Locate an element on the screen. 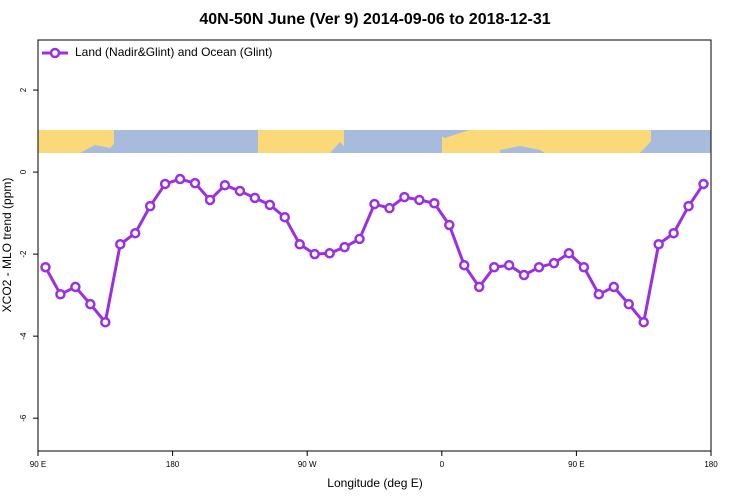 The image size is (750, 500). y-tick-label: -6 is located at coordinates (23, 418).